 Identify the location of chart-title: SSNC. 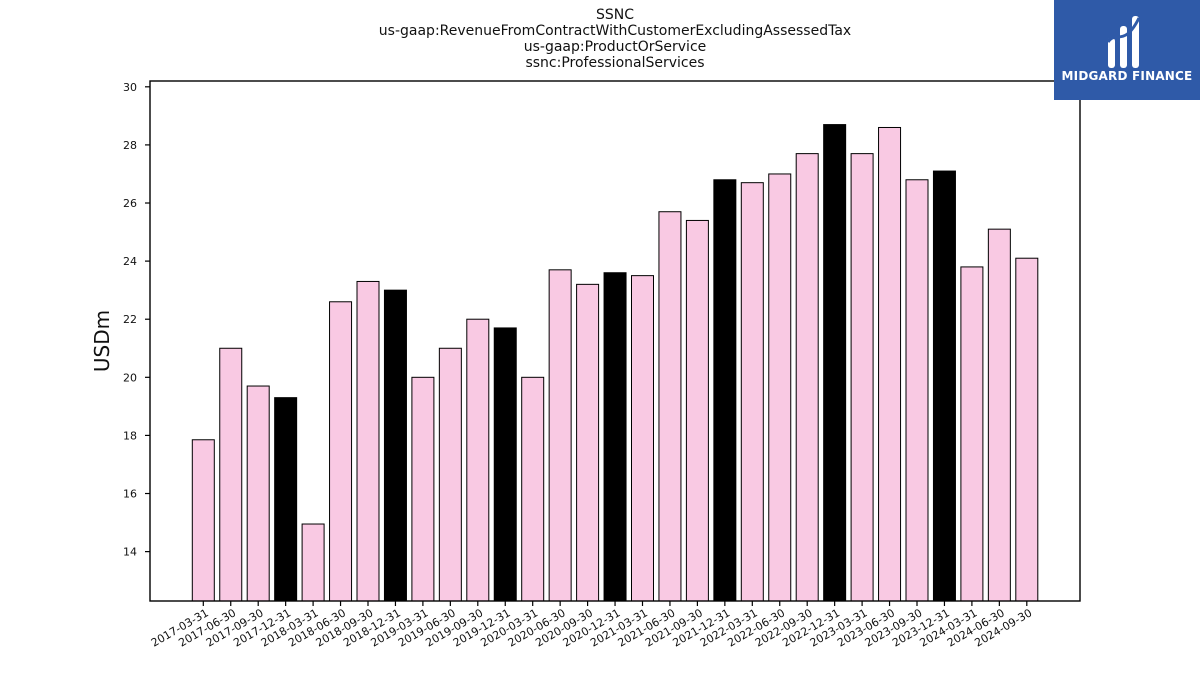
(615, 15).